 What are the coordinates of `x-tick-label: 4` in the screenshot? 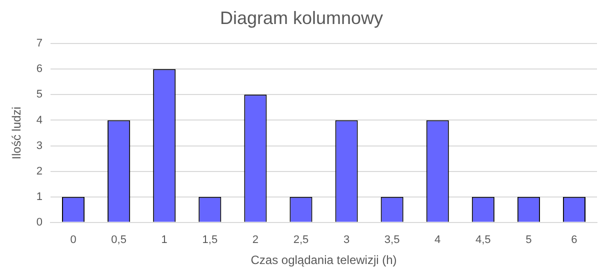 It's located at (437, 240).